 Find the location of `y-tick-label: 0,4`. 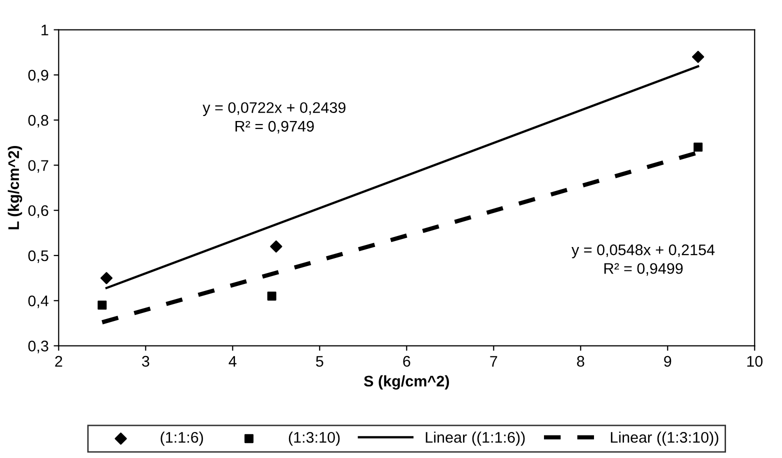

y-tick-label: 0,4 is located at coordinates (38, 302).